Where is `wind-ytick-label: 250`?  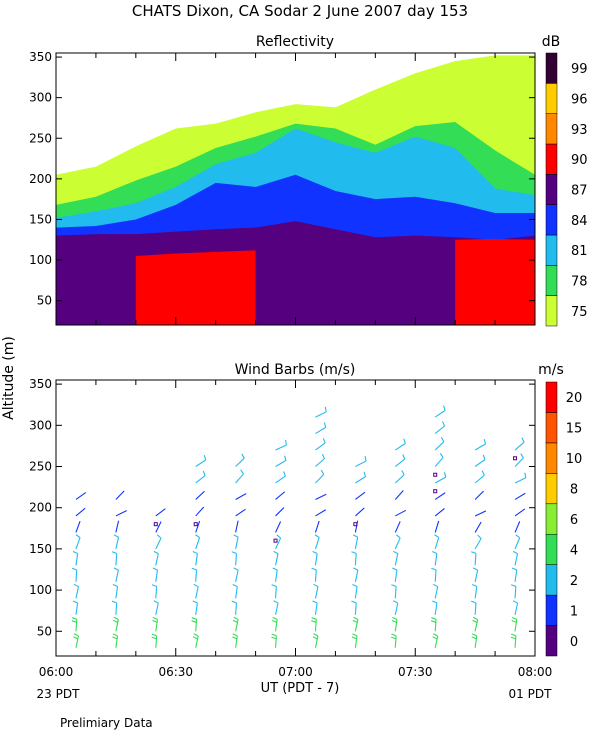 wind-ytick-label: 250 is located at coordinates (40, 467).